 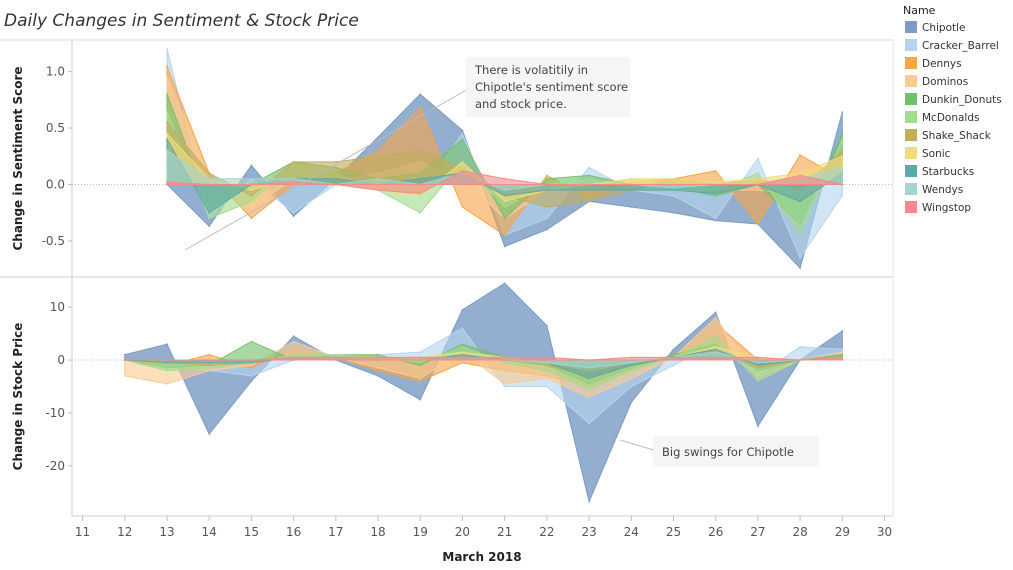 What do you see at coordinates (884, 532) in the screenshot?
I see `x-tick-label: 30` at bounding box center [884, 532].